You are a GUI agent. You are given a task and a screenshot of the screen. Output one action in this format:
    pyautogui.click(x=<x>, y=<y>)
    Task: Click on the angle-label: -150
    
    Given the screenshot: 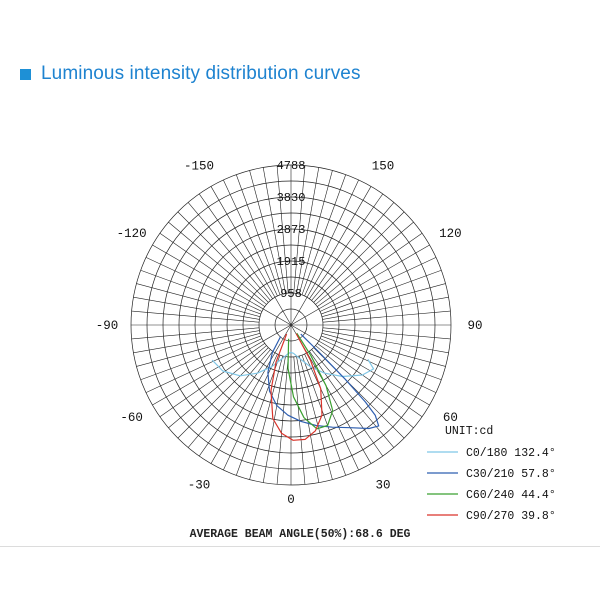 What is the action you would take?
    pyautogui.click(x=199, y=167)
    